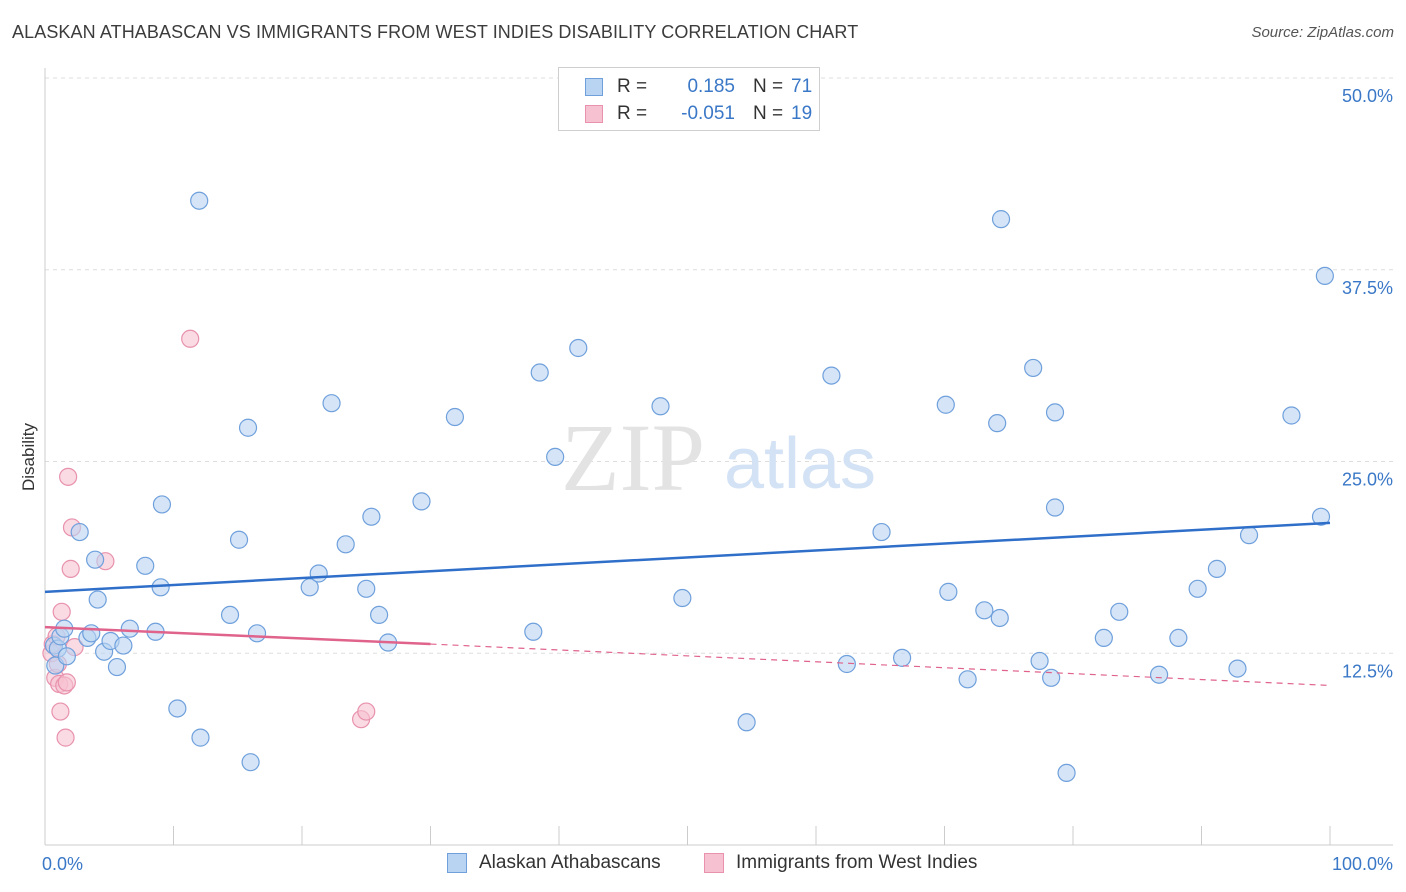 This screenshot has width=1406, height=892. I want to click on source-label: Source: ZipAtlas.com, so click(1322, 32).